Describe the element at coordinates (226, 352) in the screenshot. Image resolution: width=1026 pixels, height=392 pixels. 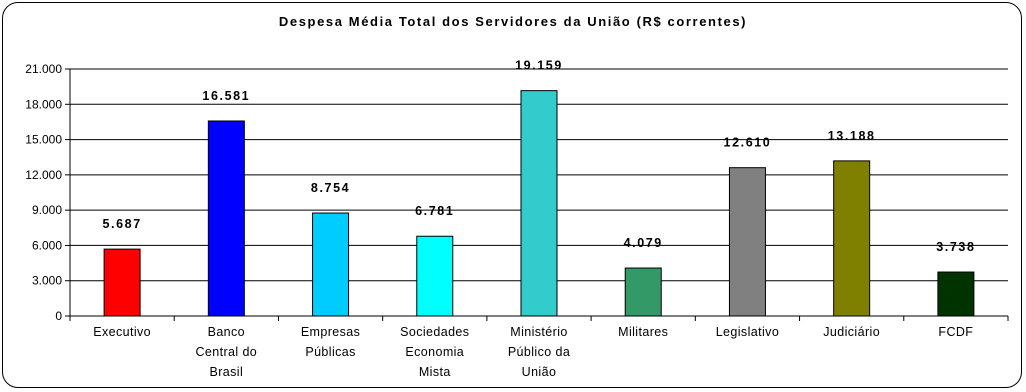
I see `x-tick-label: Banco Central do Brasil` at that location.